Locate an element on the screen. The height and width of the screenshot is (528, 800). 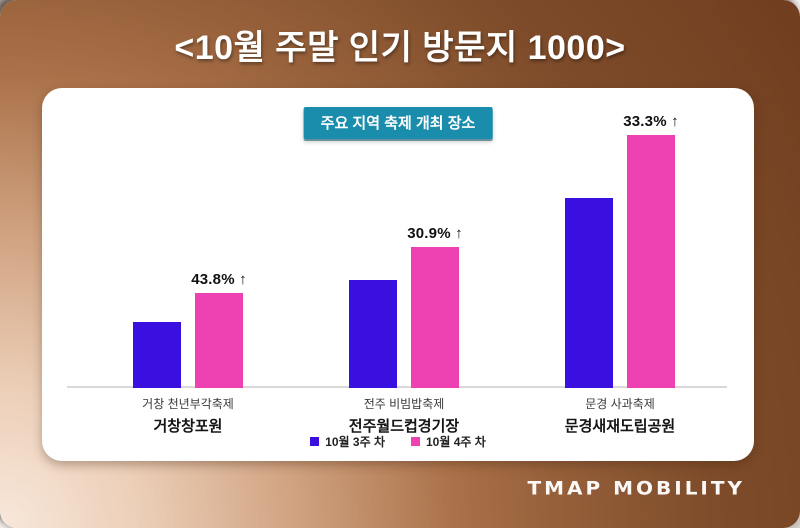
bar-pair: 30.9% ↑ is located at coordinates (406, 306).